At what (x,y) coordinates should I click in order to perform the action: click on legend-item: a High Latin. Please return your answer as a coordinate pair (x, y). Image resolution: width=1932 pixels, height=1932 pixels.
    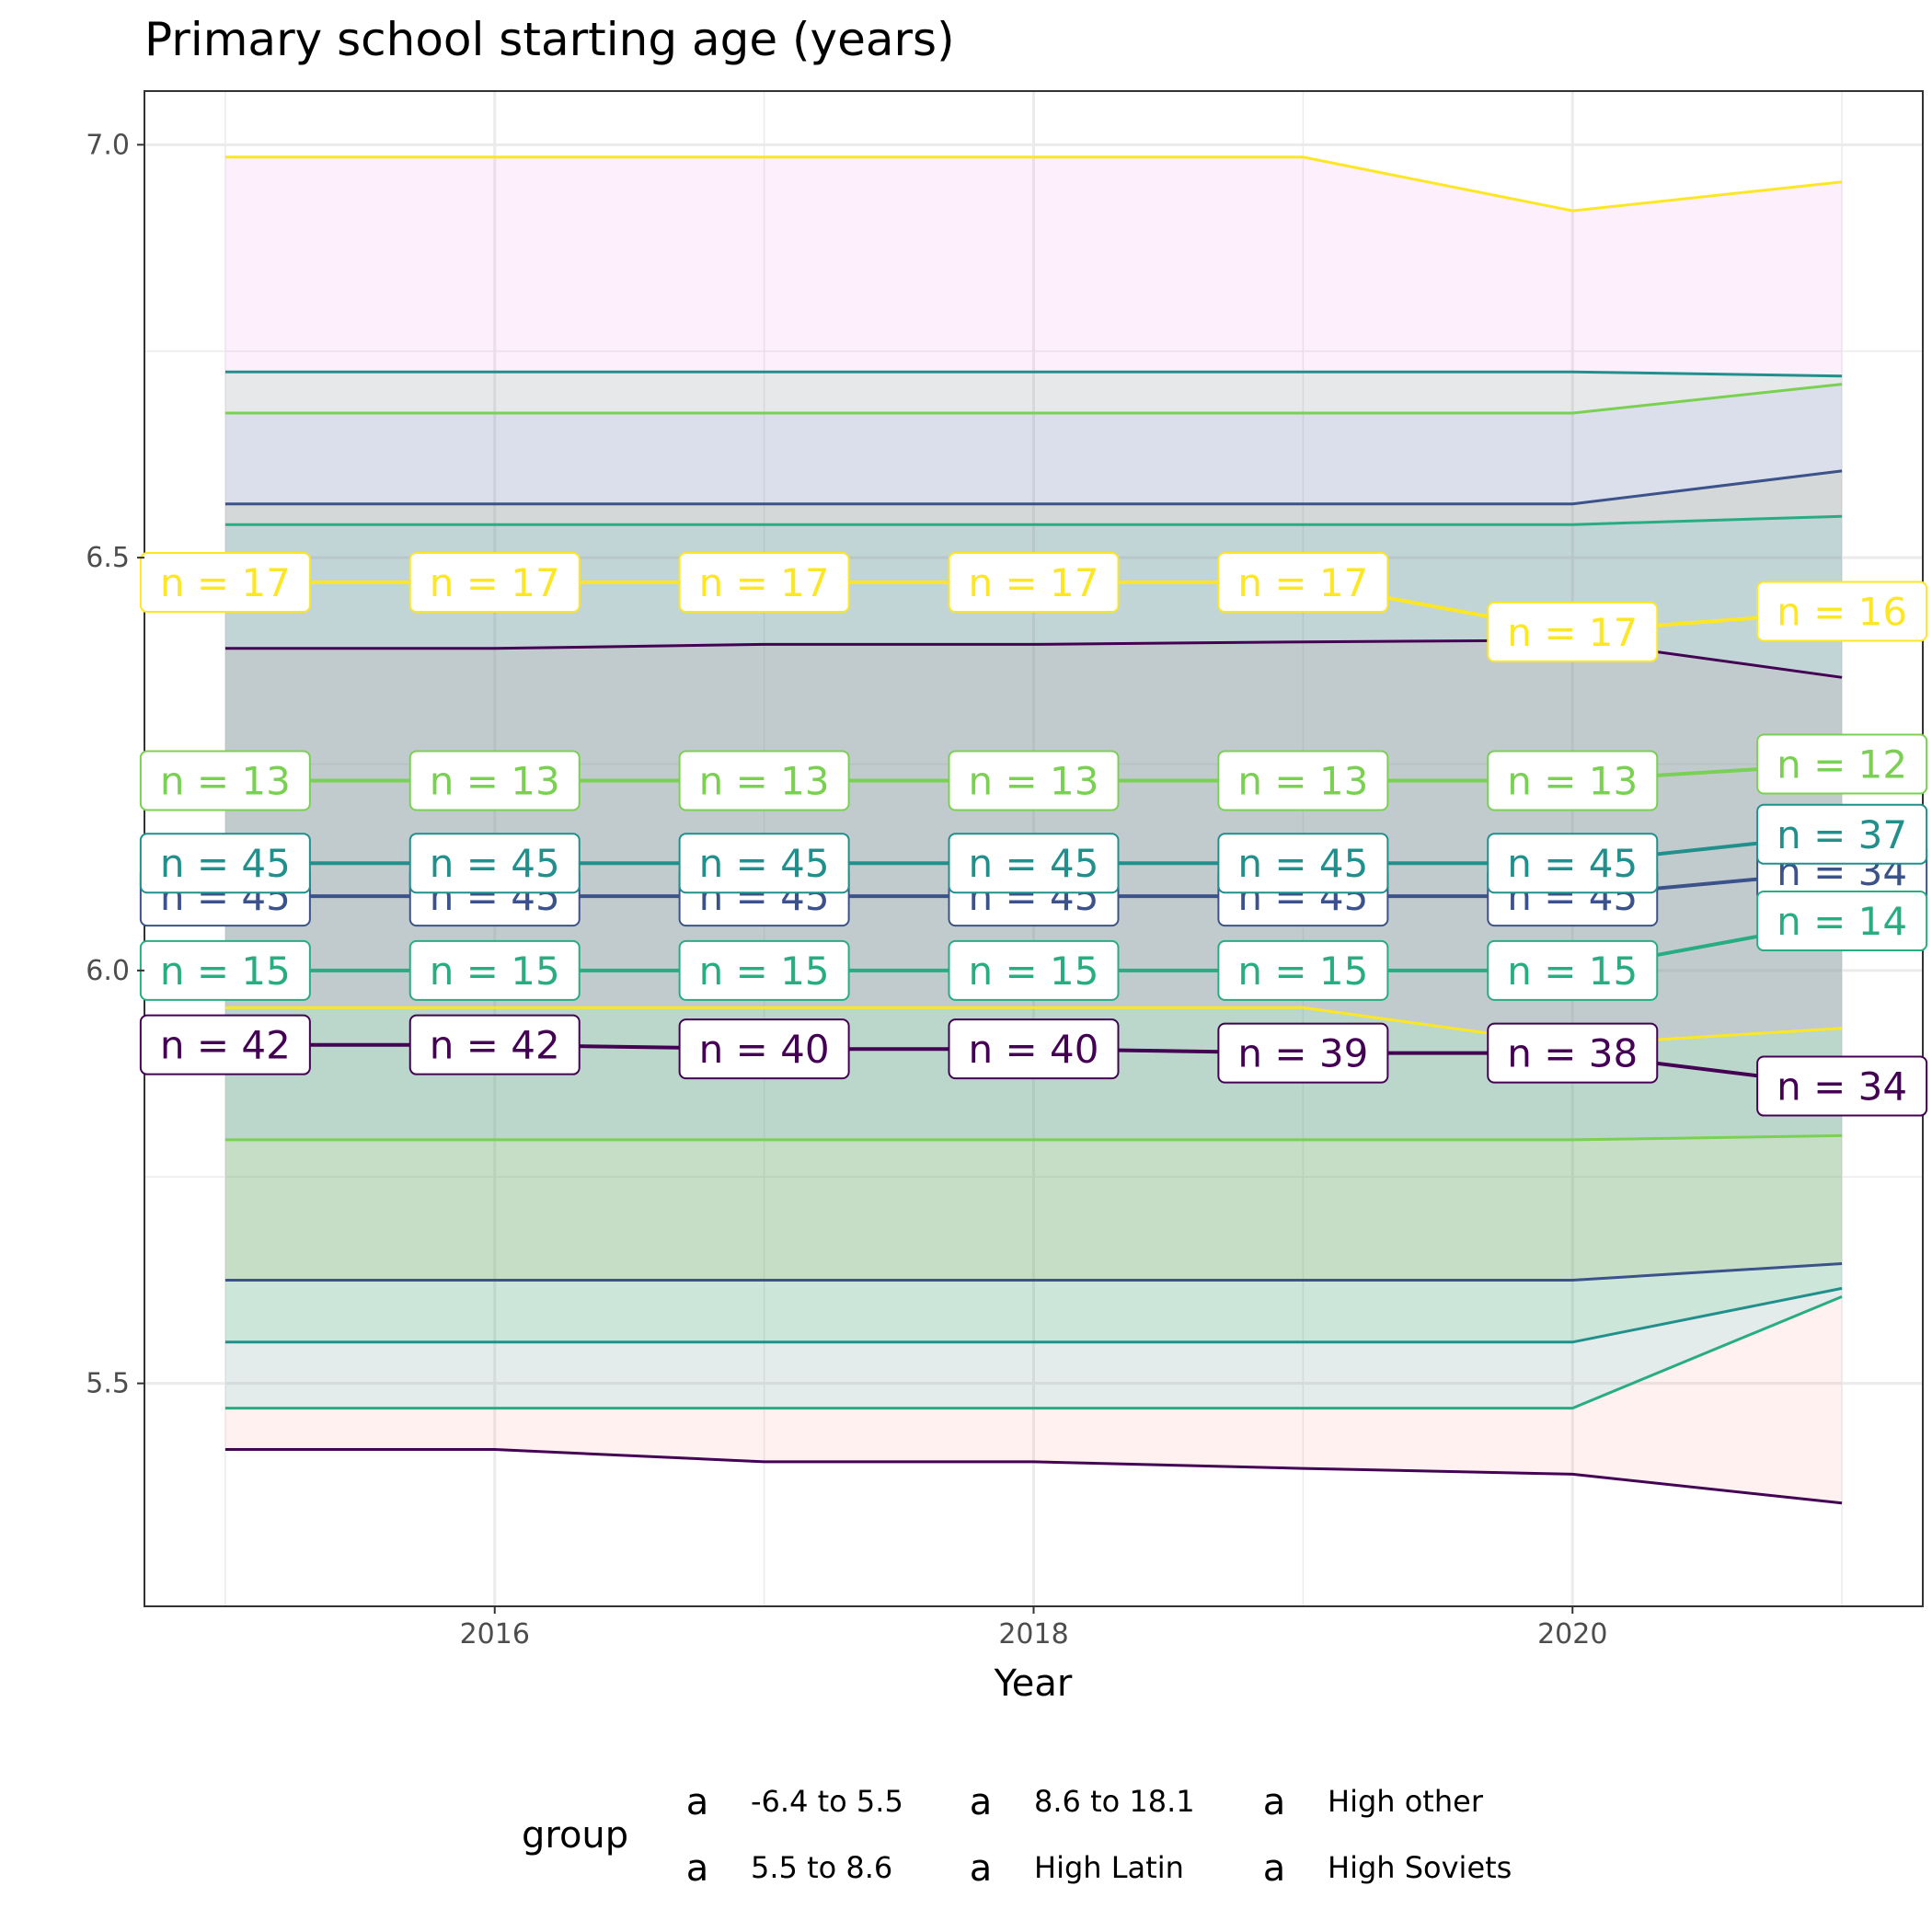
    Looking at the image, I should click on (1077, 1868).